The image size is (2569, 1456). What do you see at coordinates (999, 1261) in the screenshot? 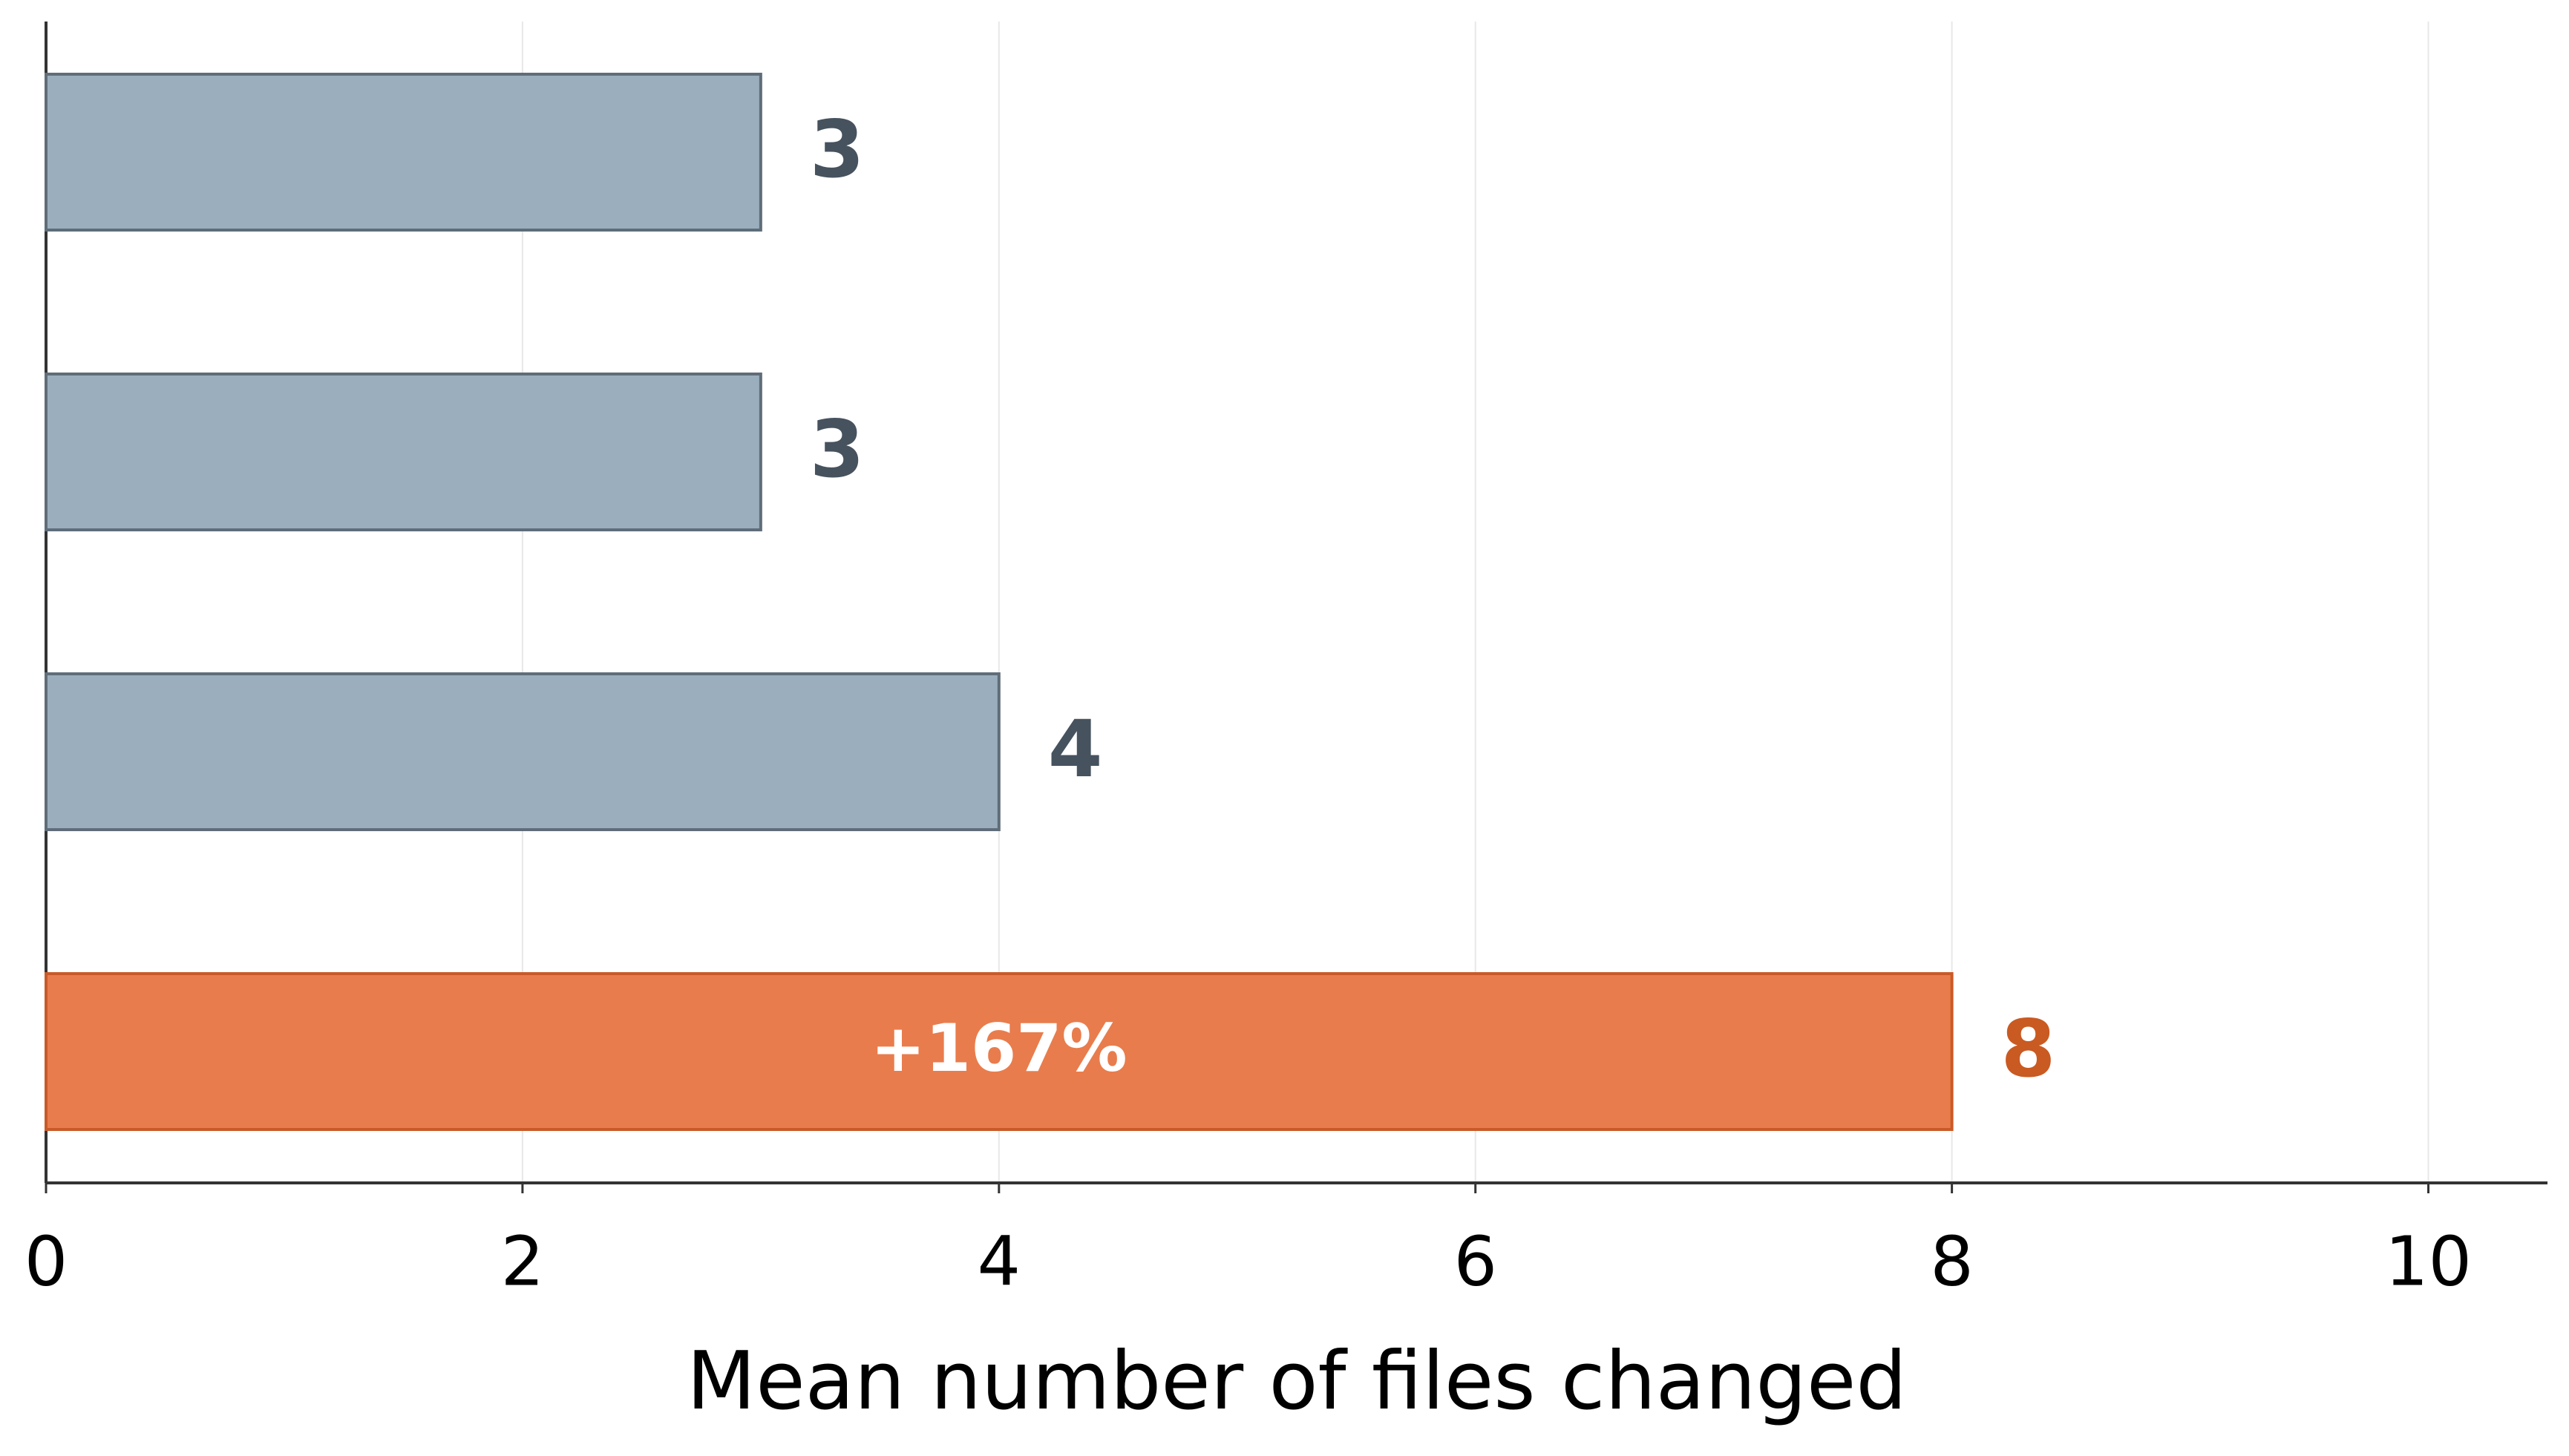
I see `x-tick-label: 4` at bounding box center [999, 1261].